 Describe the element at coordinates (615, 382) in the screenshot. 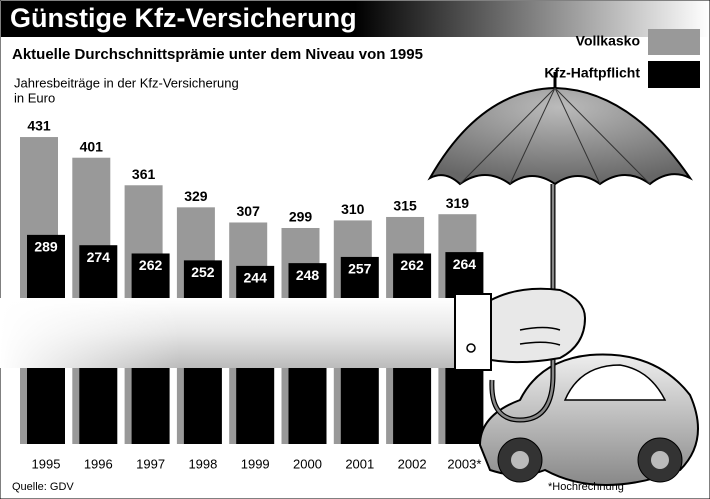

I see `car-window` at that location.